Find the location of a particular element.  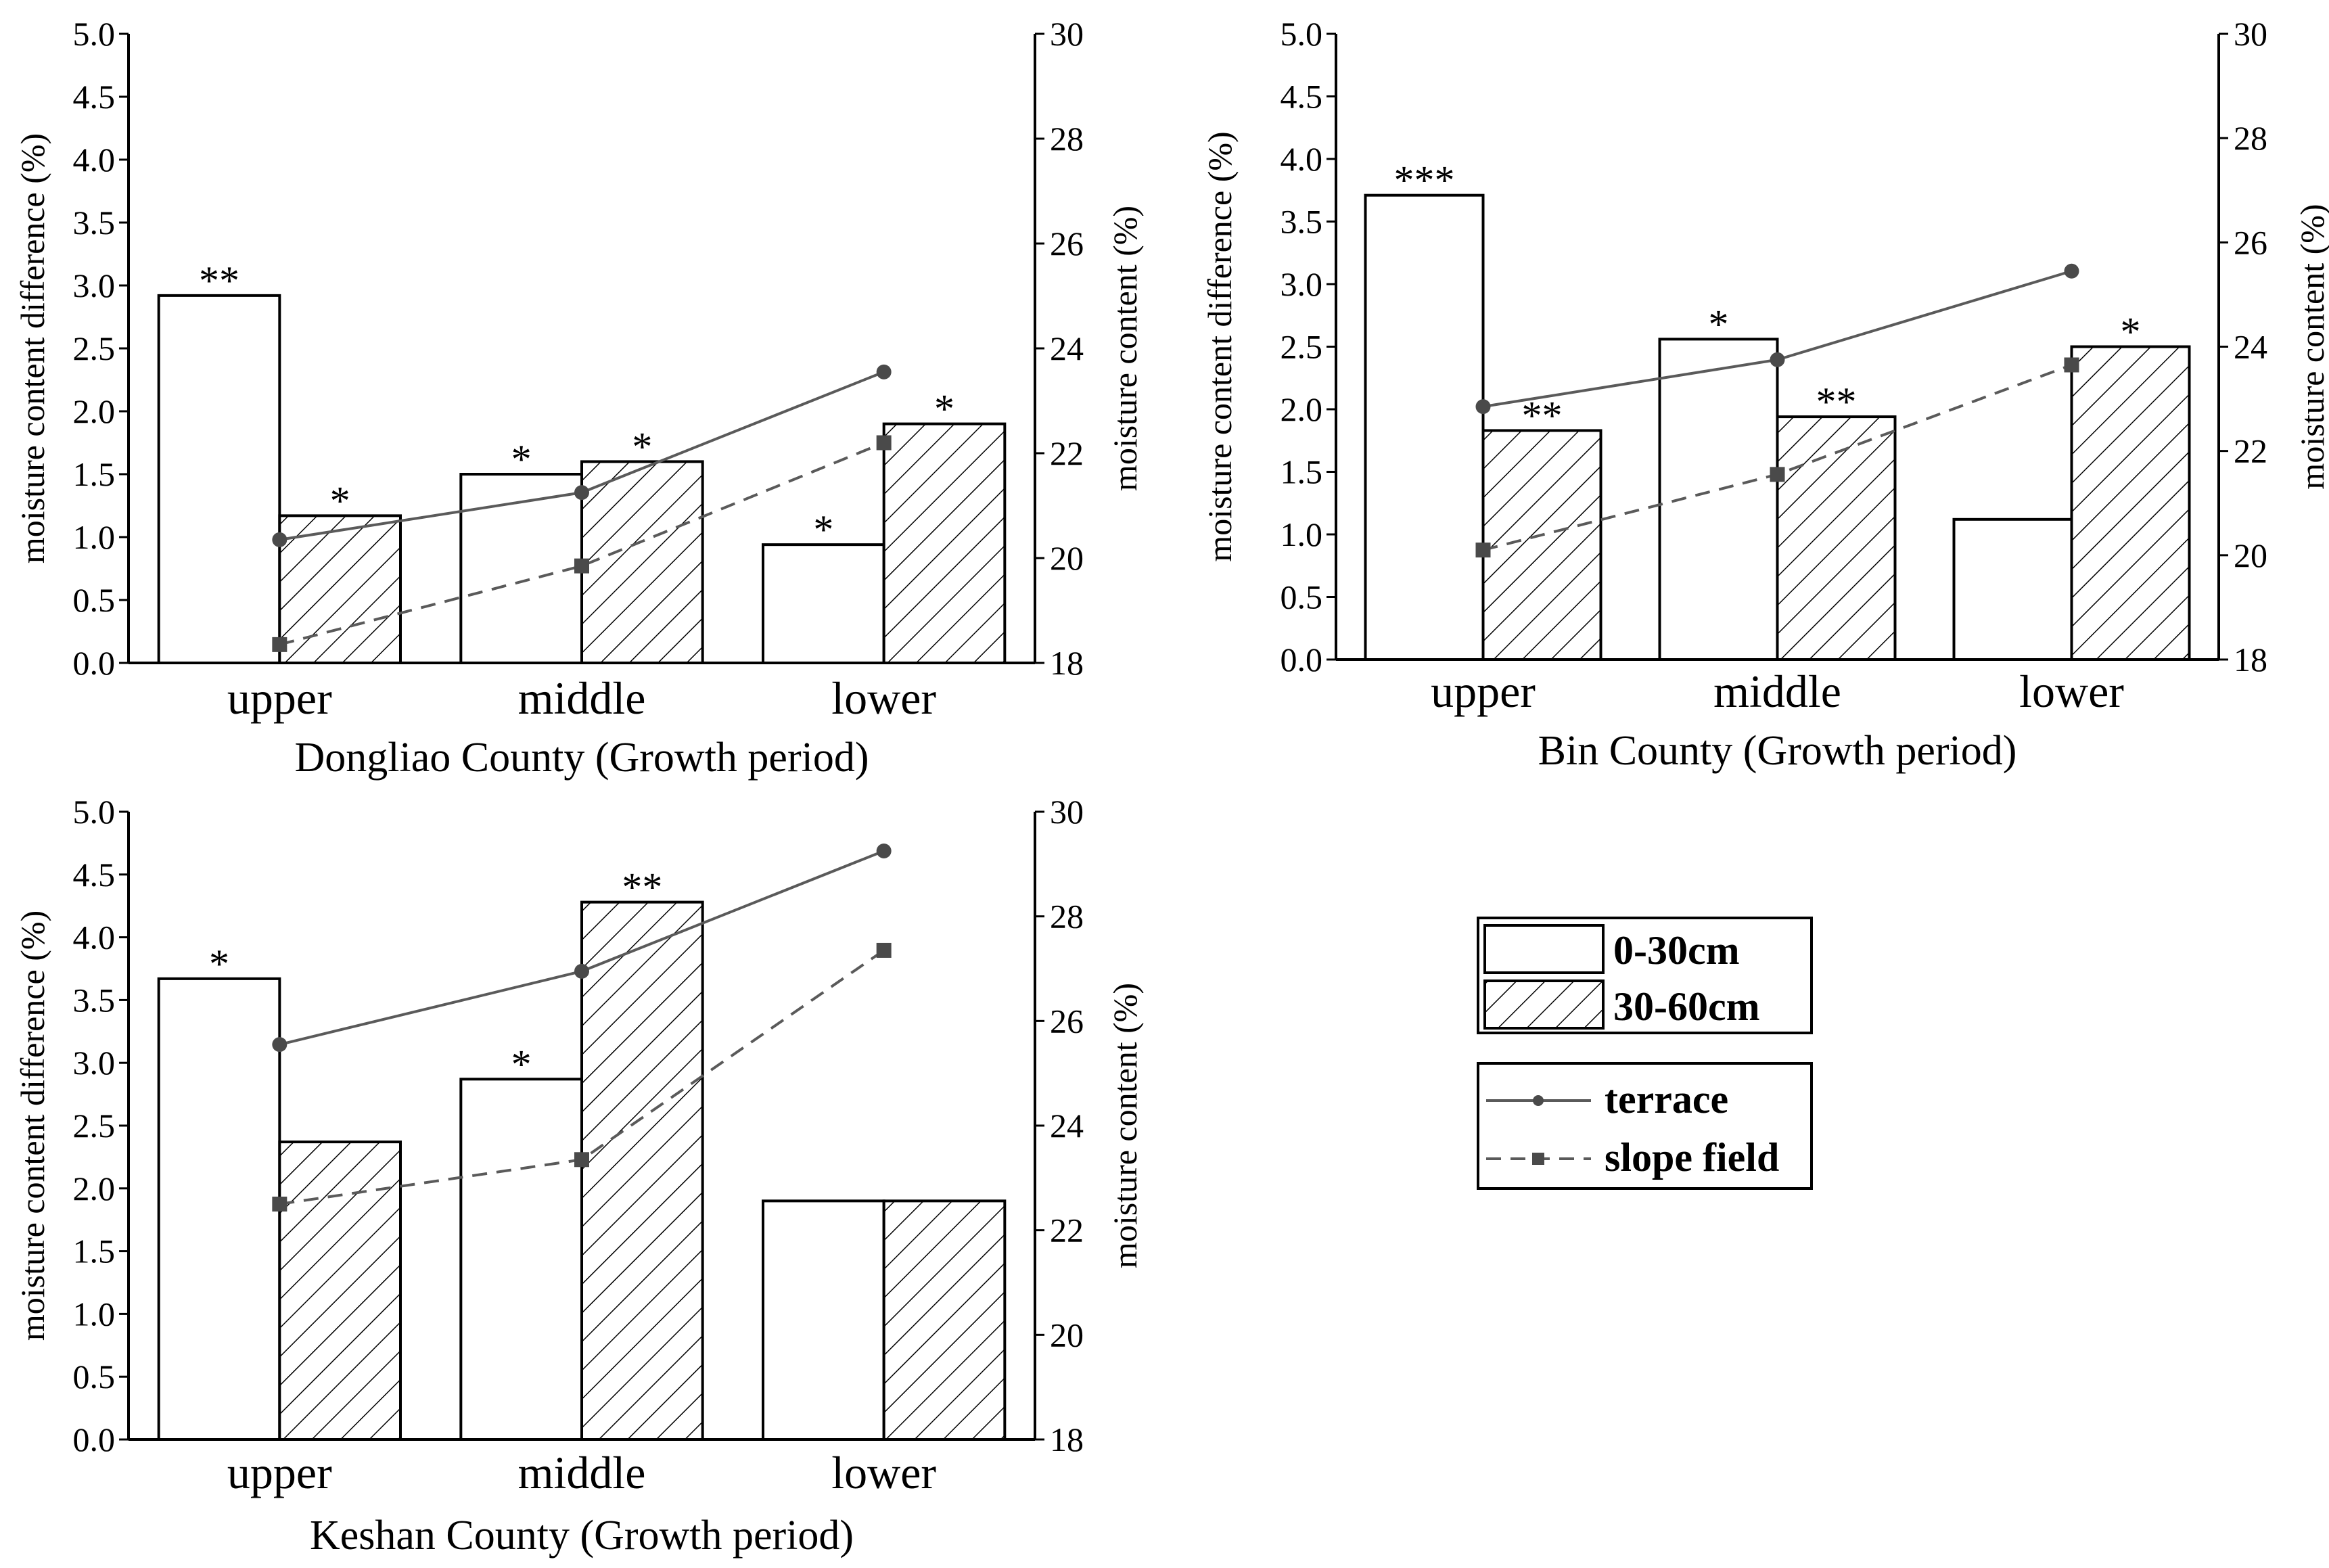

dongliao-y-tick-label: 4.0 is located at coordinates (94, 160).